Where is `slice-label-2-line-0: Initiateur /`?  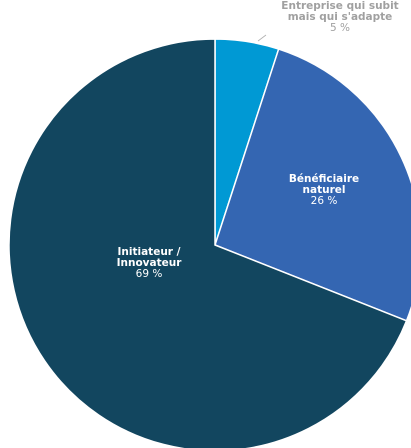
slice-label-2-line-0: Initiateur / is located at coordinates (149, 252).